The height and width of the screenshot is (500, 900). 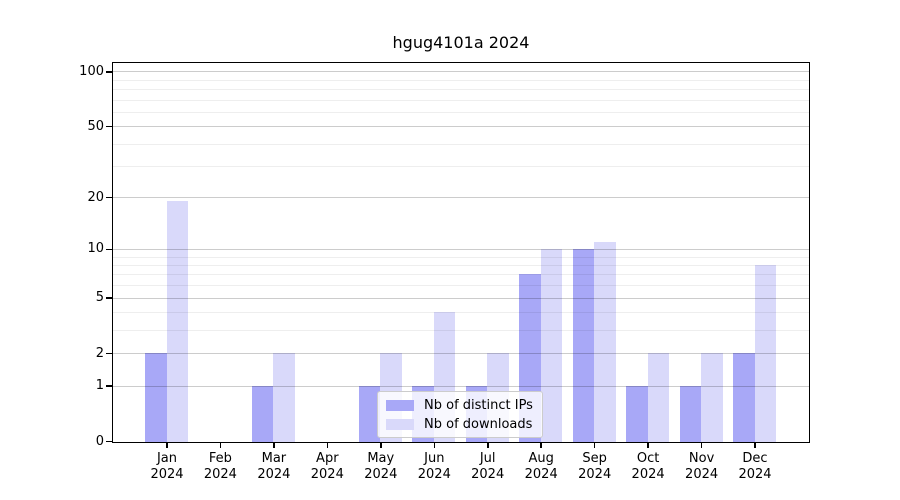 What do you see at coordinates (605, 341) in the screenshot?
I see `bar-downloads-sep` at bounding box center [605, 341].